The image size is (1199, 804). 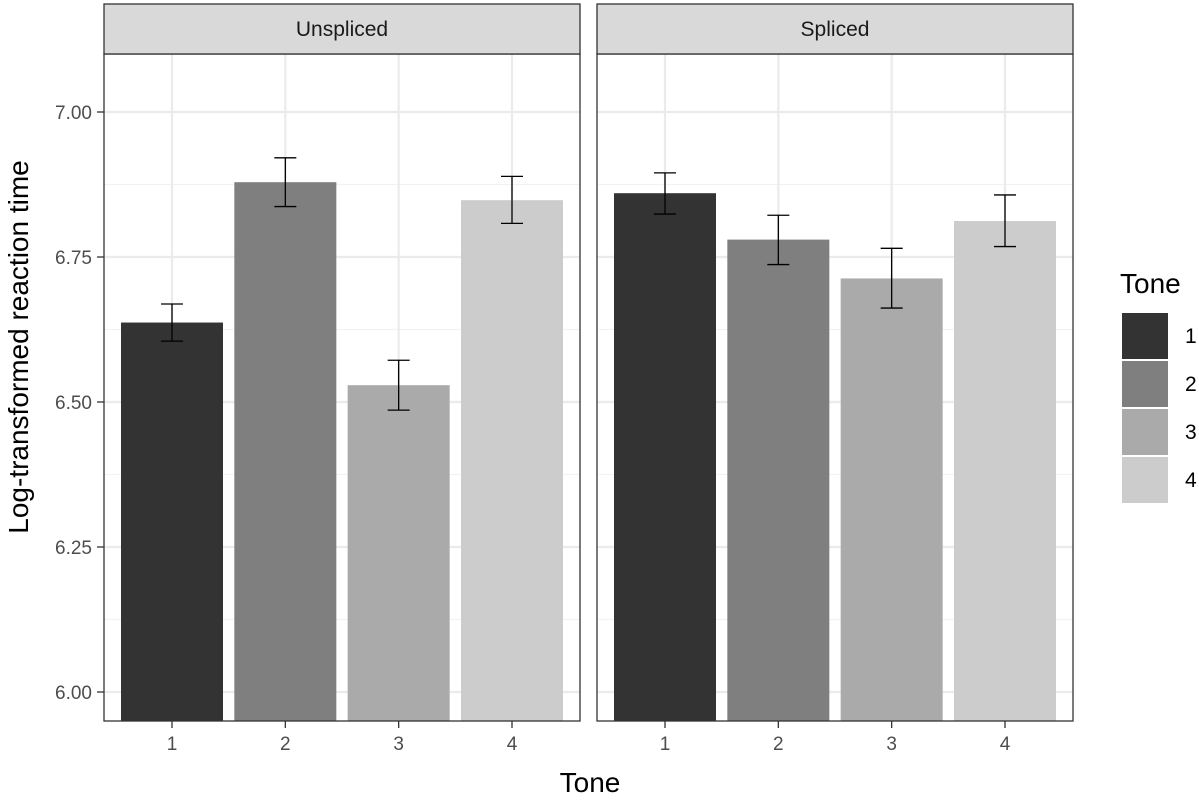 What do you see at coordinates (73, 403) in the screenshot?
I see `y-tick-label: 6.50` at bounding box center [73, 403].